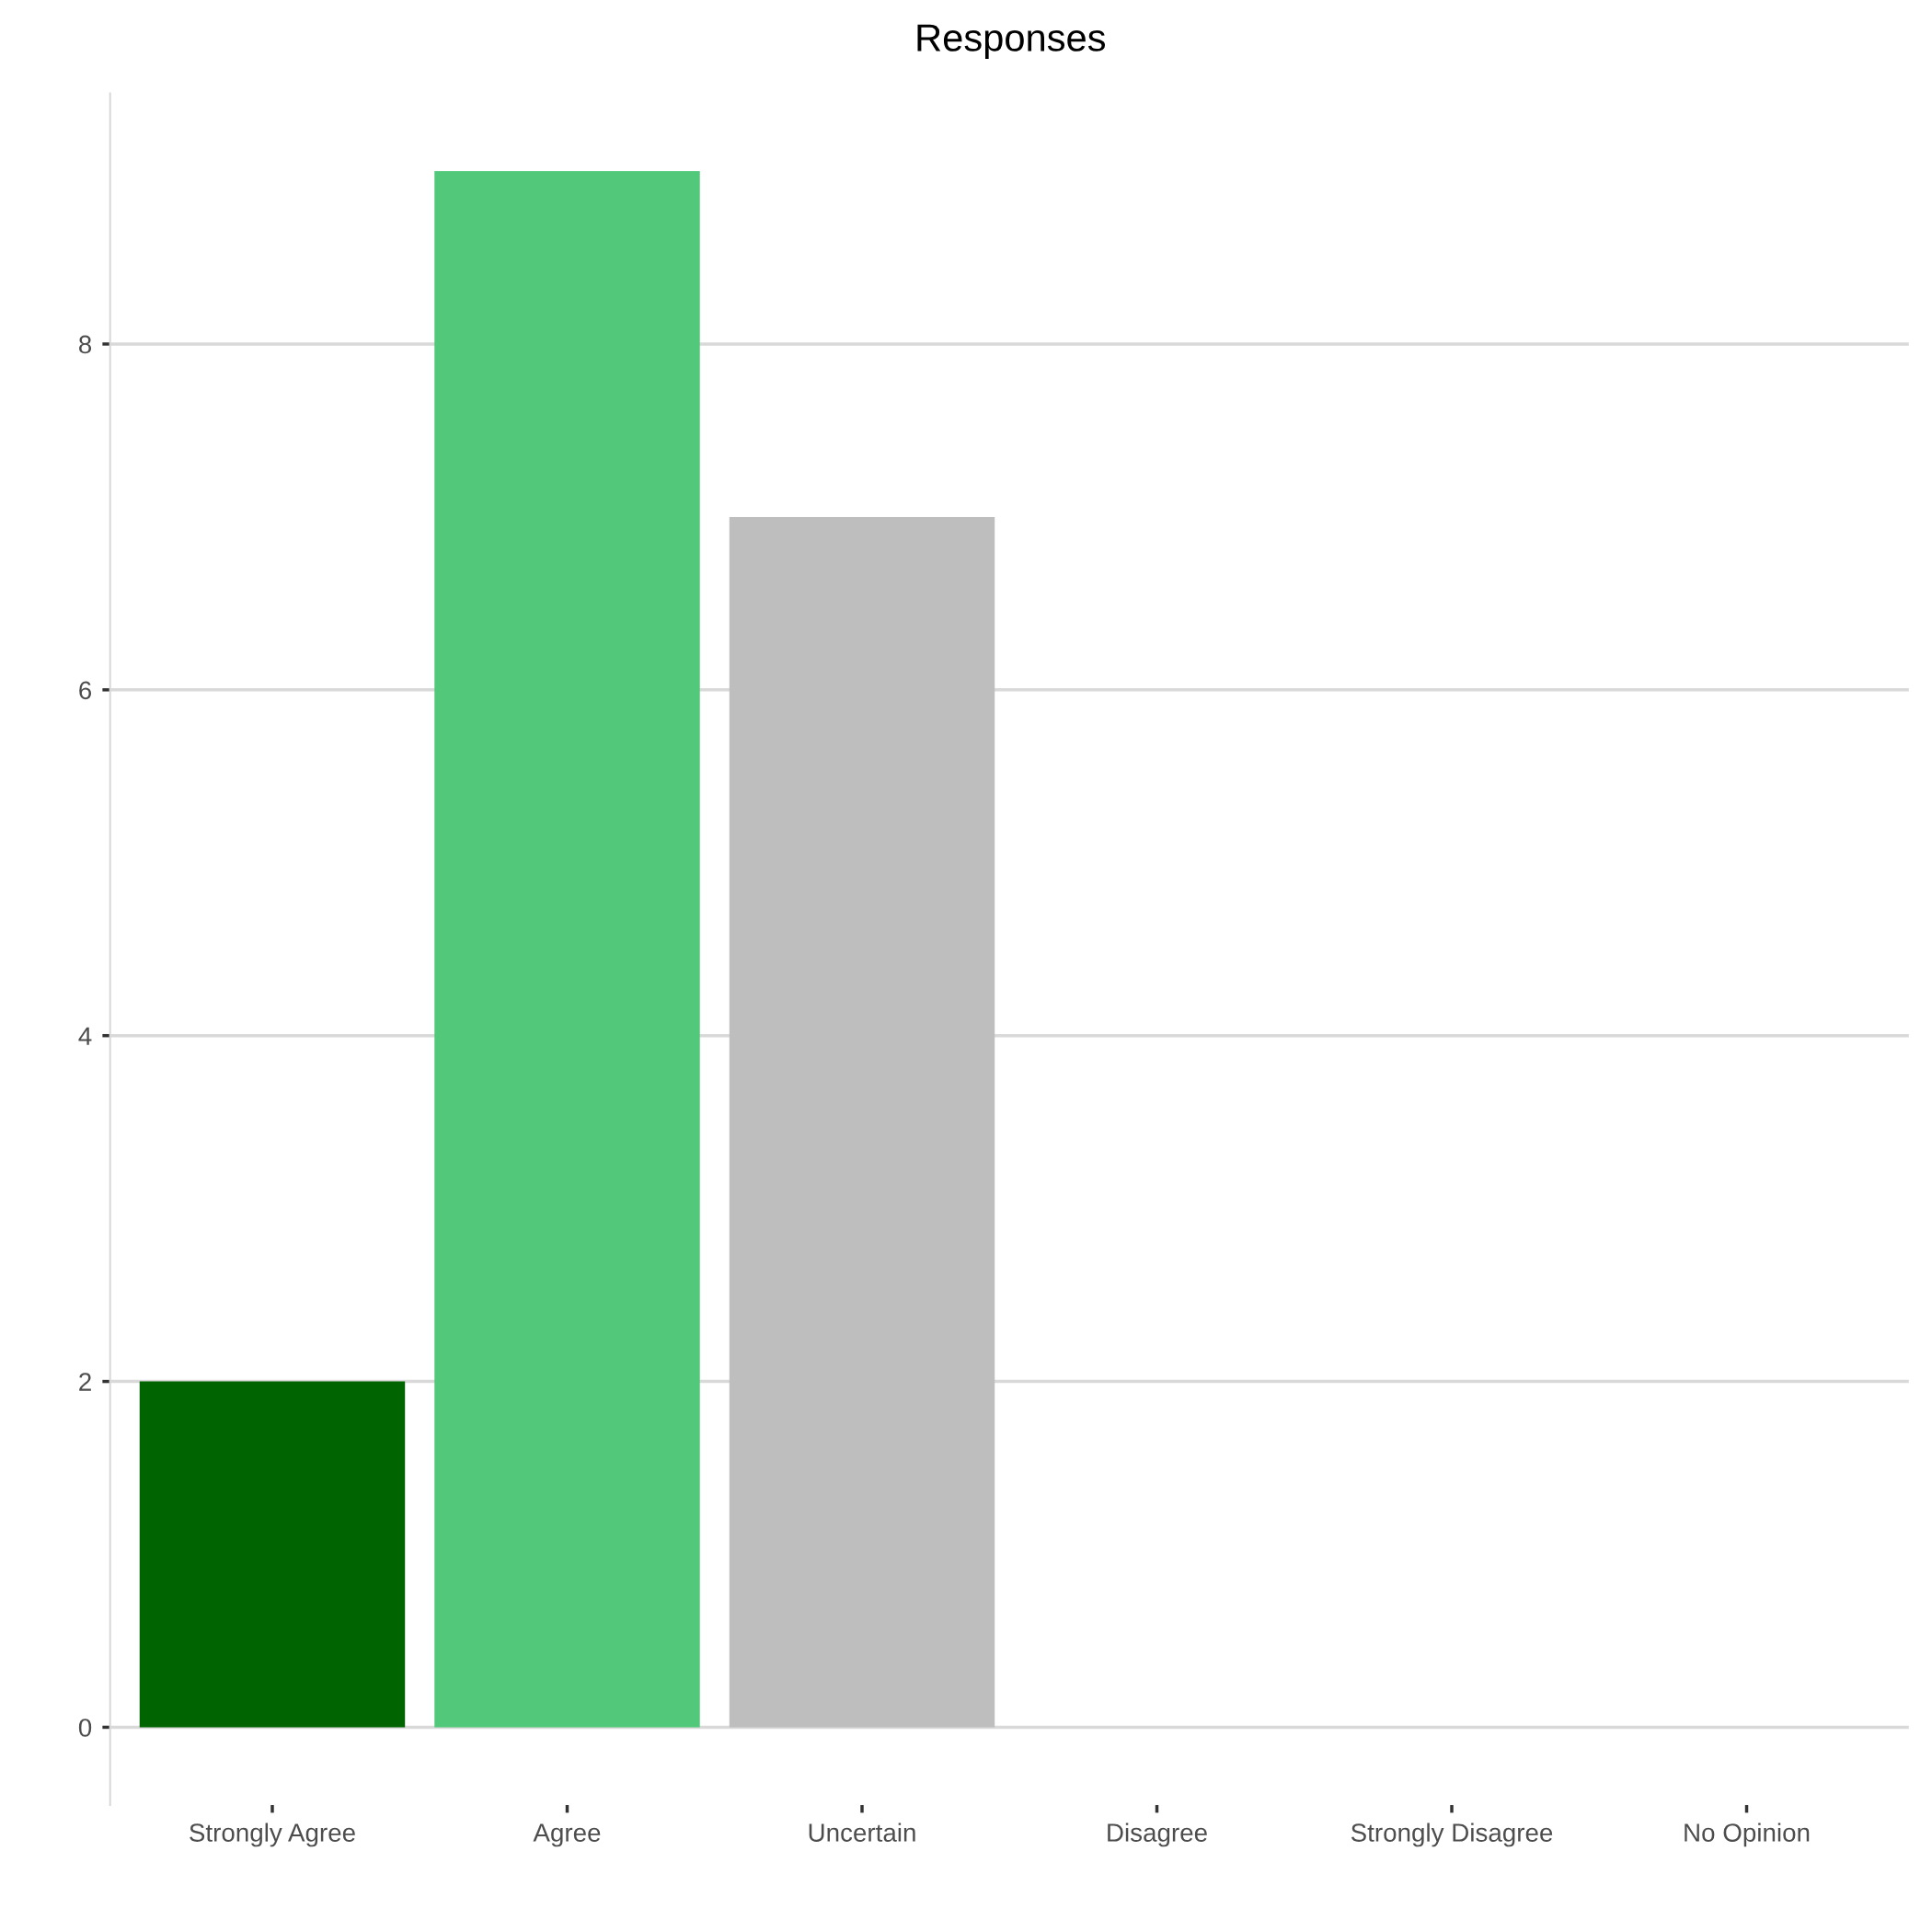 The height and width of the screenshot is (1932, 1932). Describe the element at coordinates (567, 1835) in the screenshot. I see `x-tick-label: Agree` at that location.